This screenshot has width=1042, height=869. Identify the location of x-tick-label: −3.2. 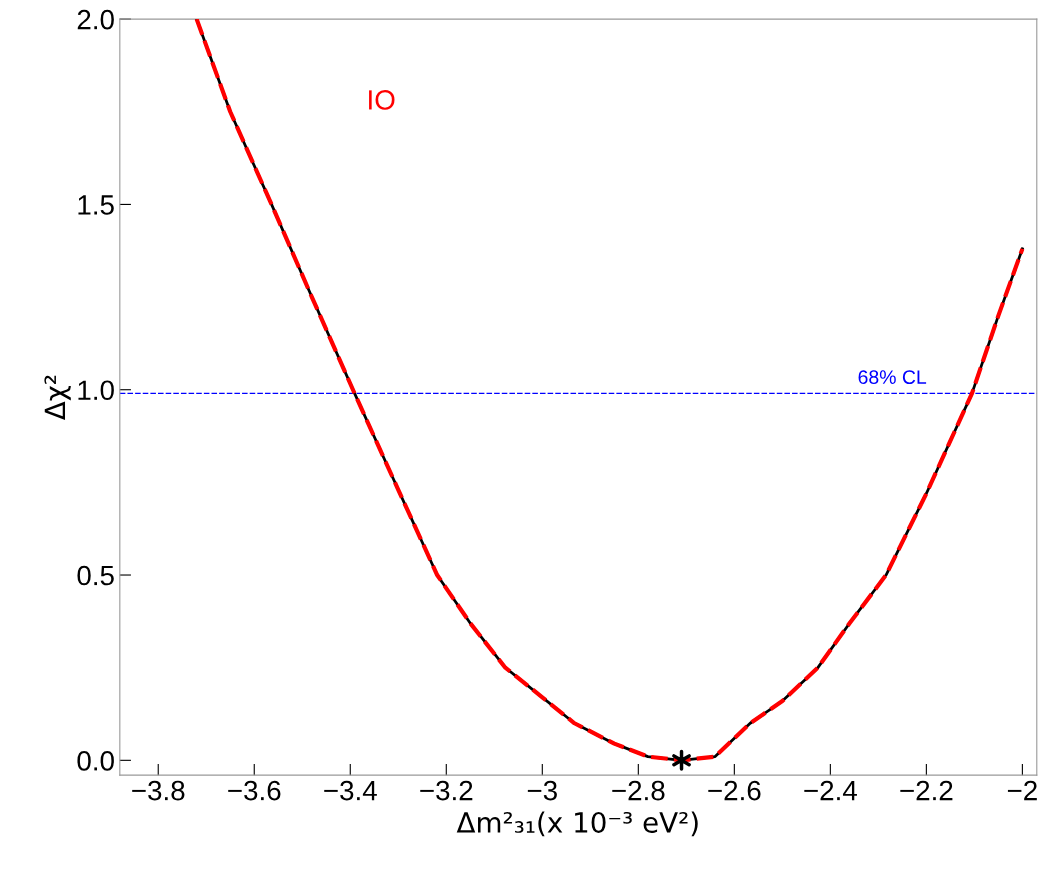
(446, 790).